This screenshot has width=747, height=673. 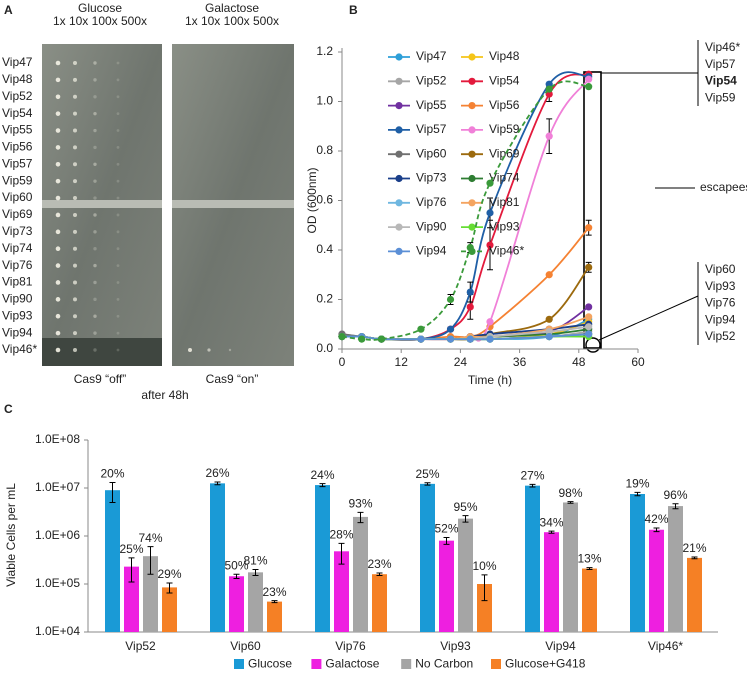 What do you see at coordinates (431, 202) in the screenshot?
I see `legend-label: Vip76` at bounding box center [431, 202].